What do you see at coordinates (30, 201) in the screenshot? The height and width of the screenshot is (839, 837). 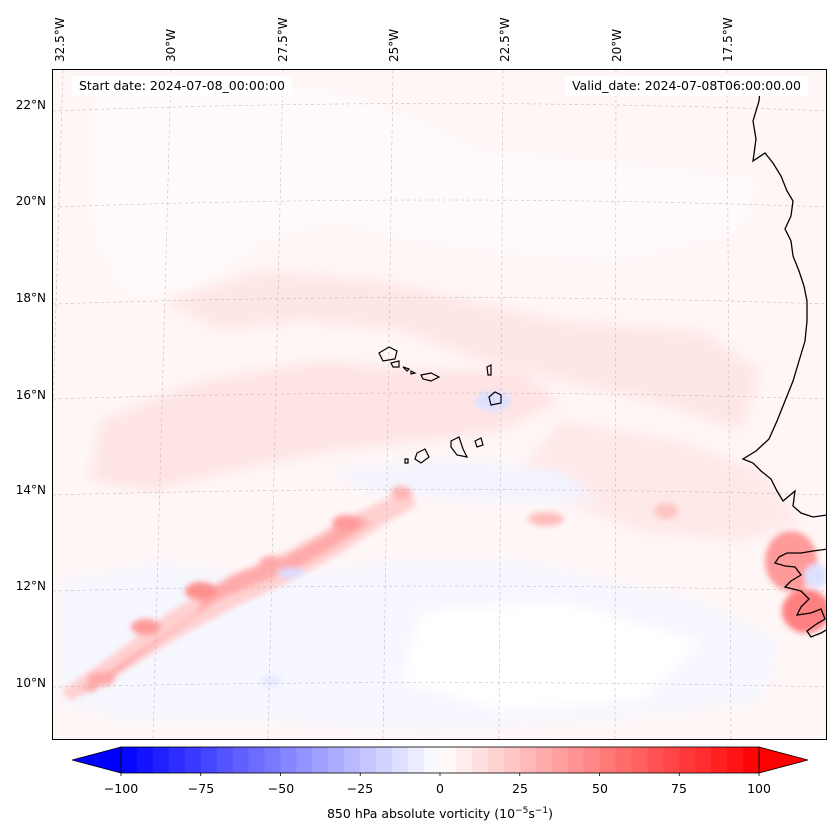 I see `lat-label-20n: 20°N` at bounding box center [30, 201].